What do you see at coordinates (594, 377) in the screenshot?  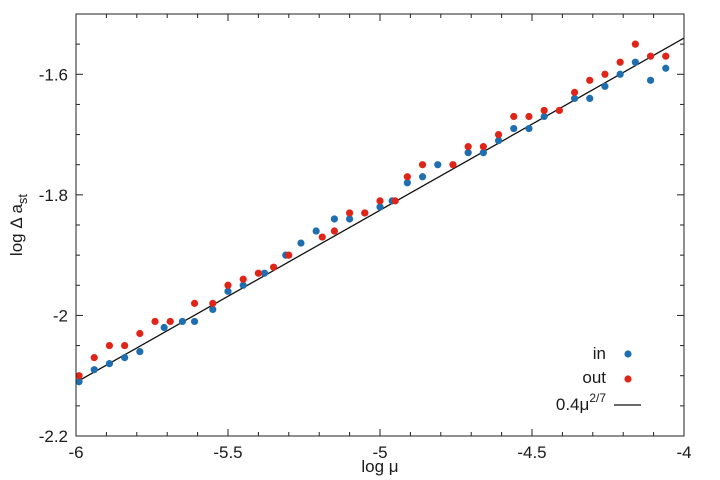 I see `legend-label-out: out` at bounding box center [594, 377].